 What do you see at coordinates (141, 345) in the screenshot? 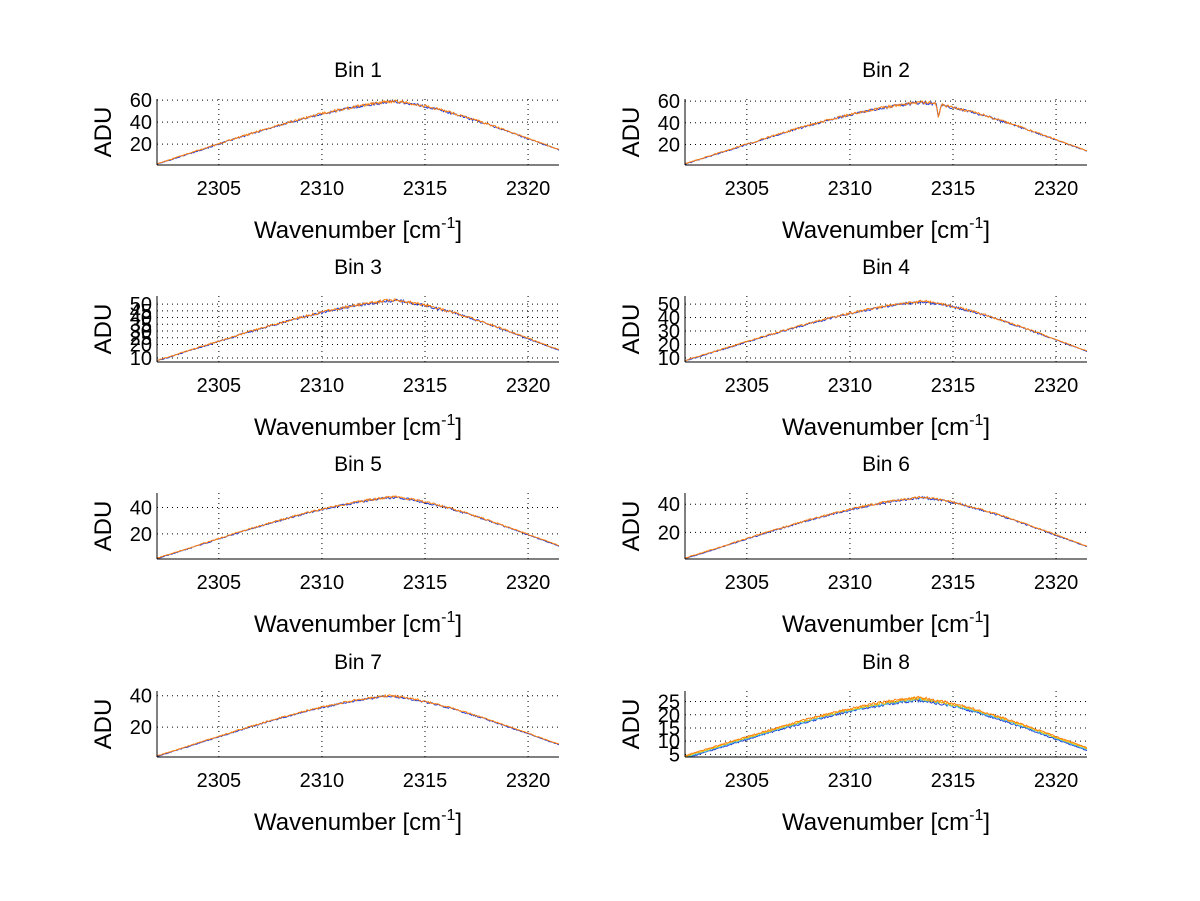
I see `chart-3-ytick-1: 20` at bounding box center [141, 345].